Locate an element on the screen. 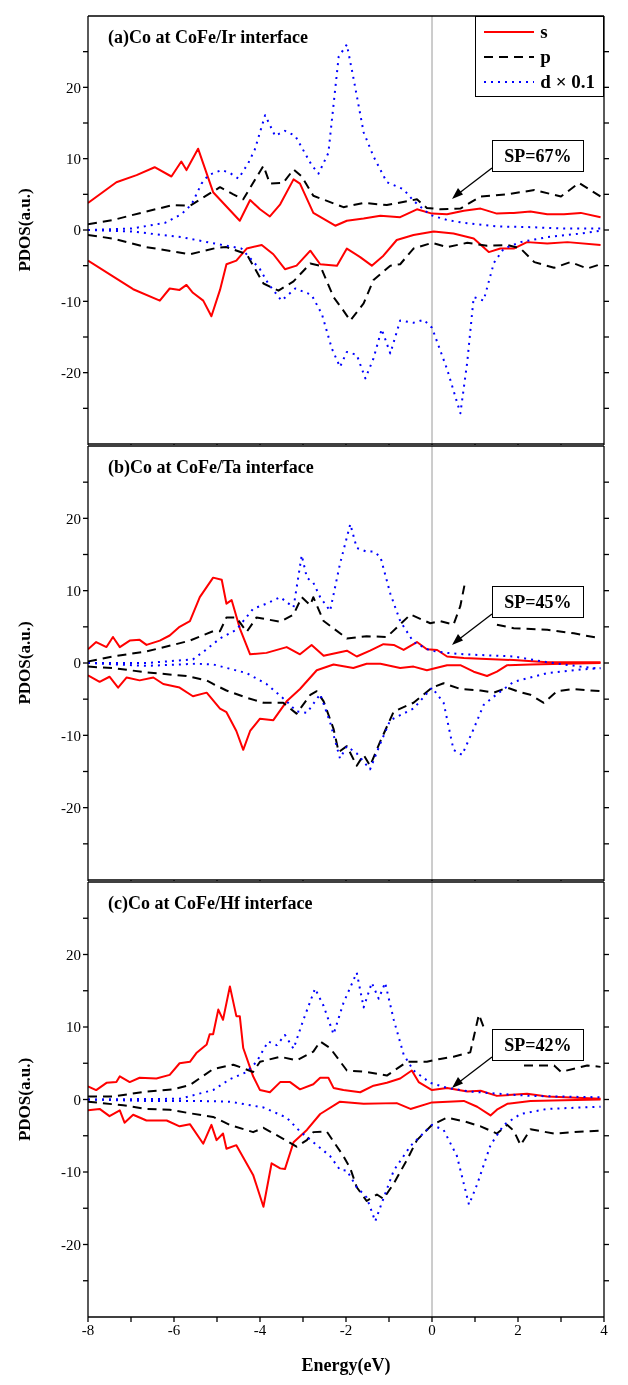 The image size is (628, 1385). annotation: SP=67% is located at coordinates (538, 156).